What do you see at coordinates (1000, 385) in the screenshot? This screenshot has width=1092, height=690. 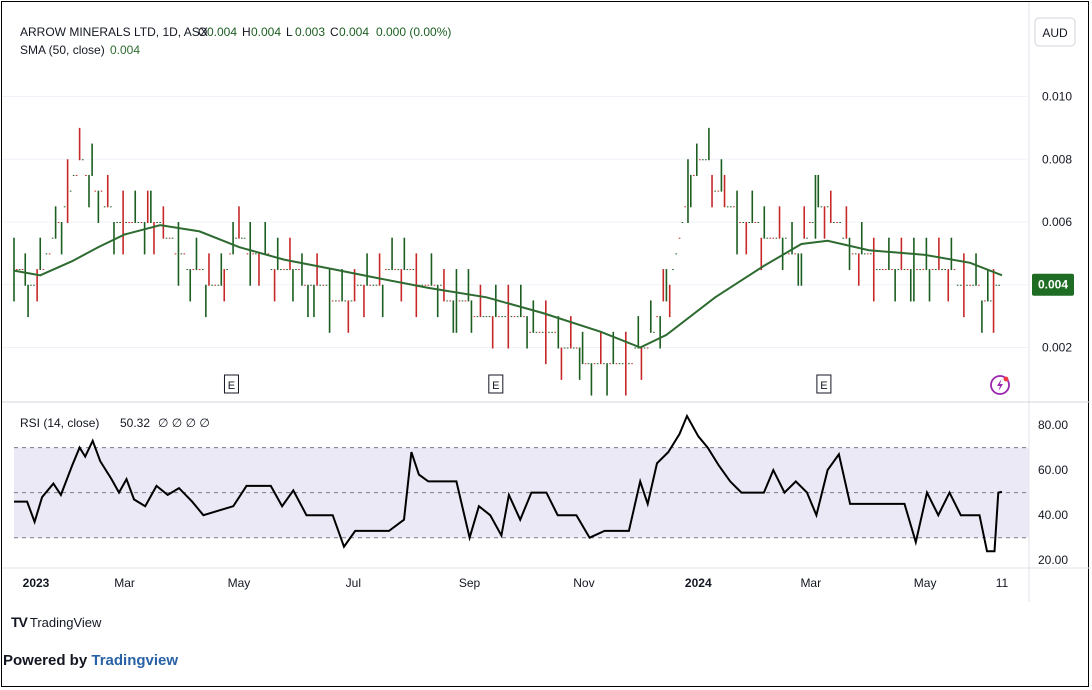 I see `lightning-icon` at bounding box center [1000, 385].